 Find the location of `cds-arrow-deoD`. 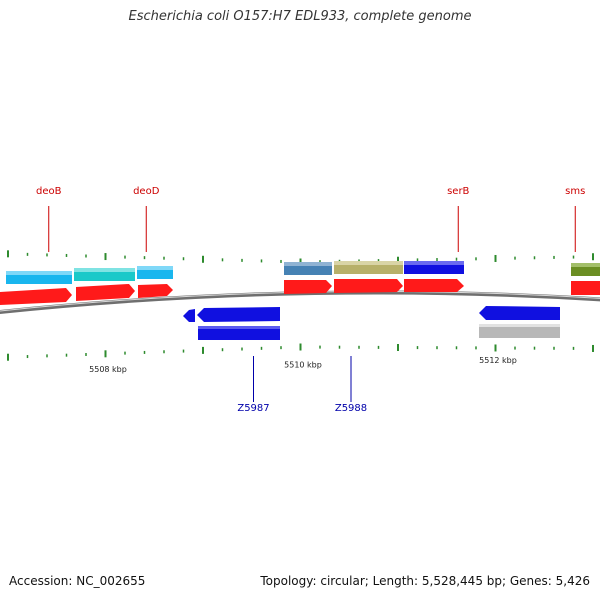

cds-arrow-deoD is located at coordinates (155, 291).